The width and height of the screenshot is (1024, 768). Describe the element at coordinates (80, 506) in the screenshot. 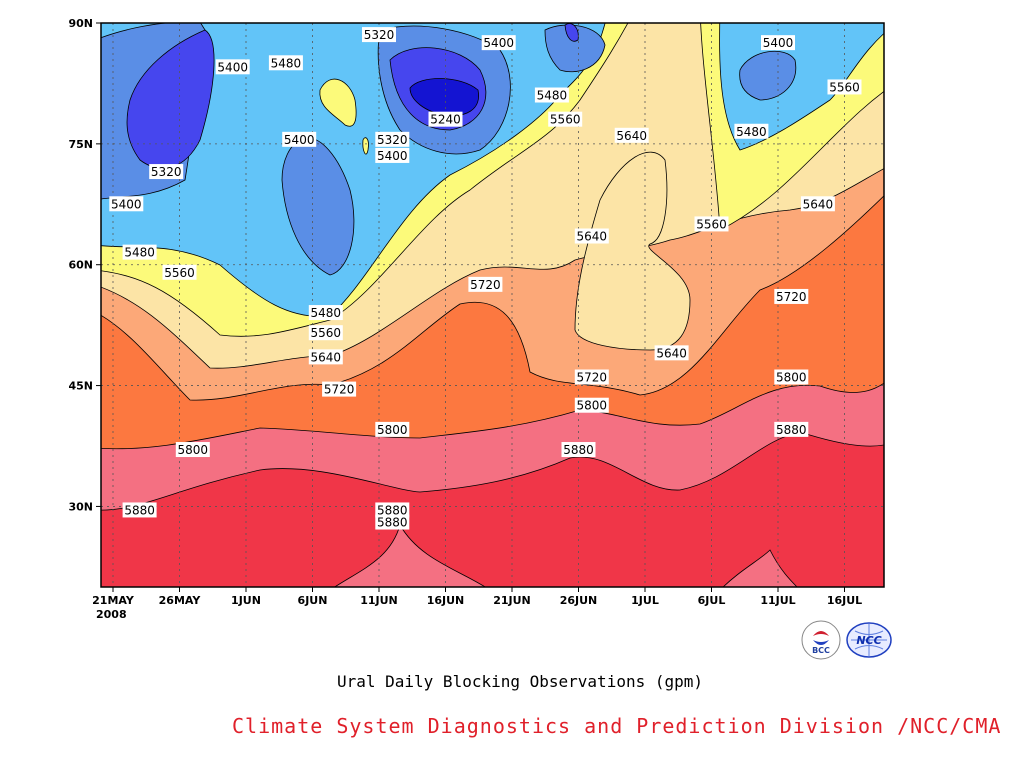

I see `y-tick-label: 30N` at that location.